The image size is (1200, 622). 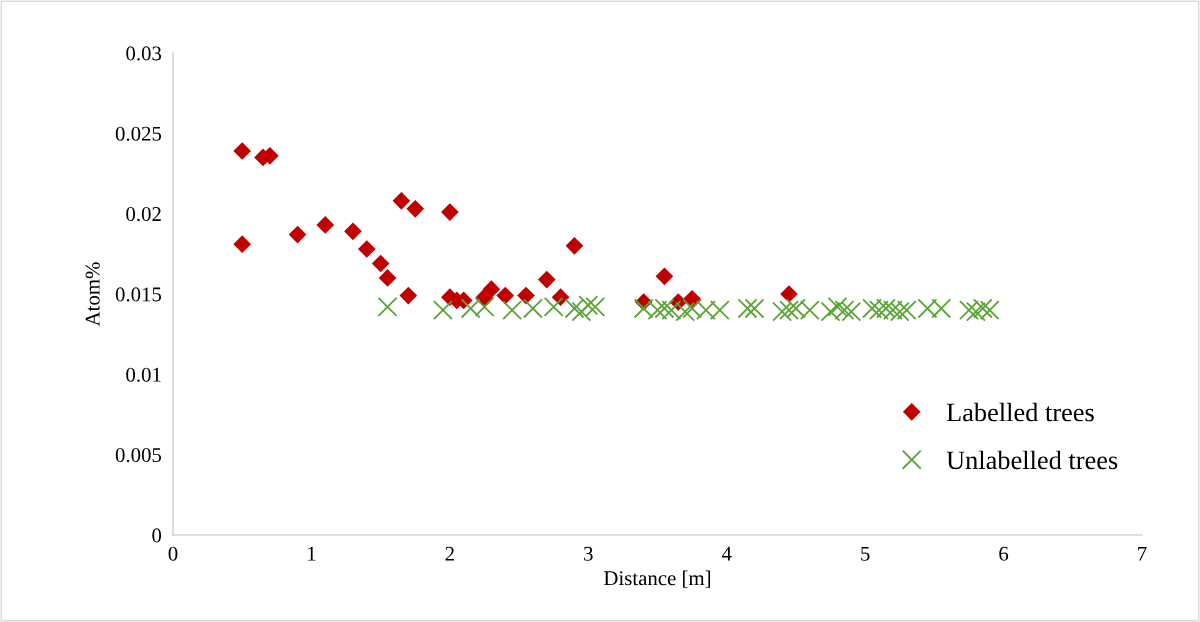 I want to click on y-tick-label: 0.01, so click(x=143, y=374).